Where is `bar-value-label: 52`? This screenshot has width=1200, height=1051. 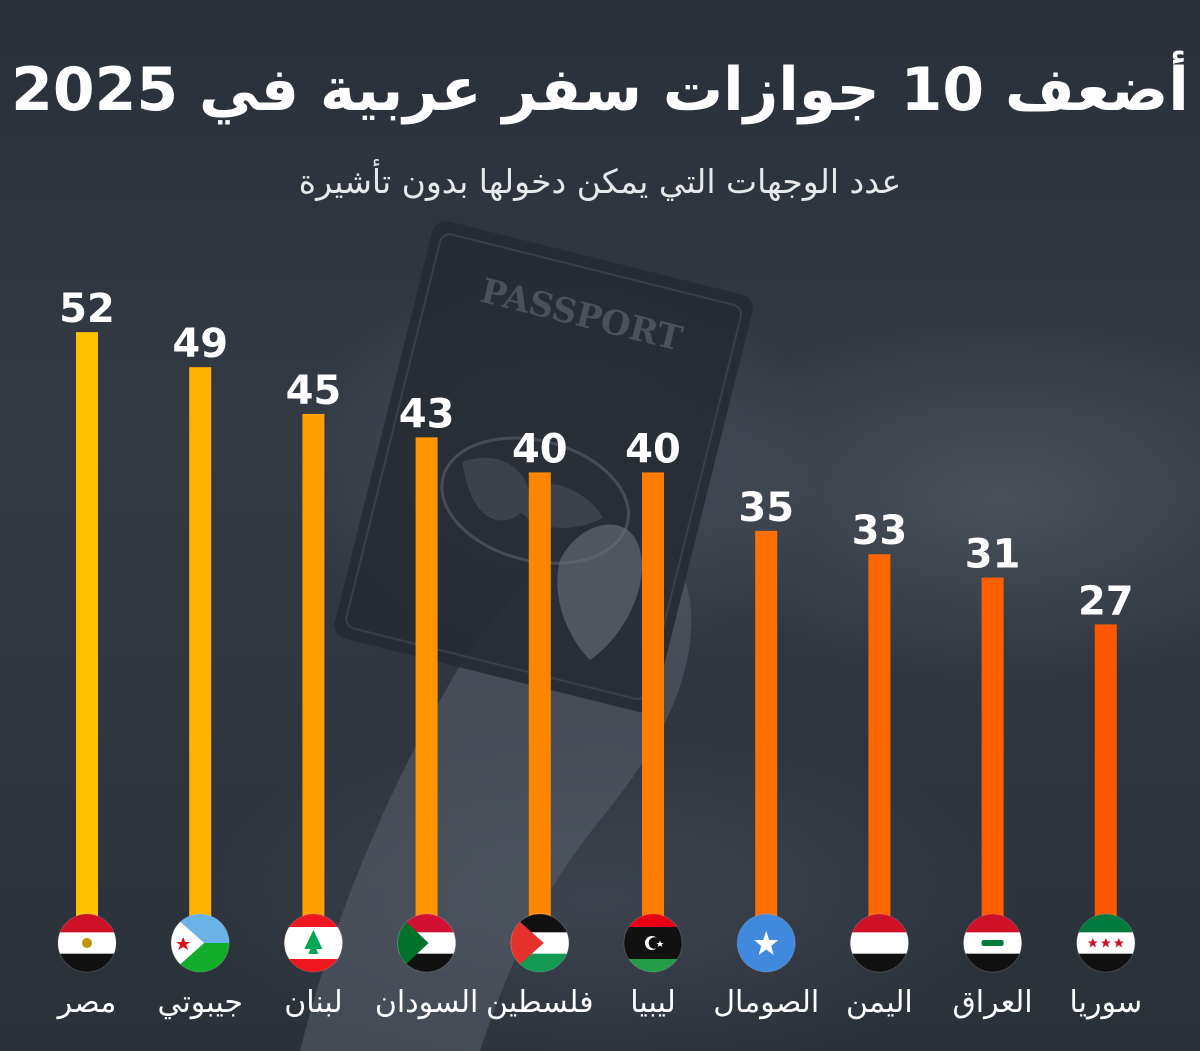 bar-value-label: 52 is located at coordinates (87, 309).